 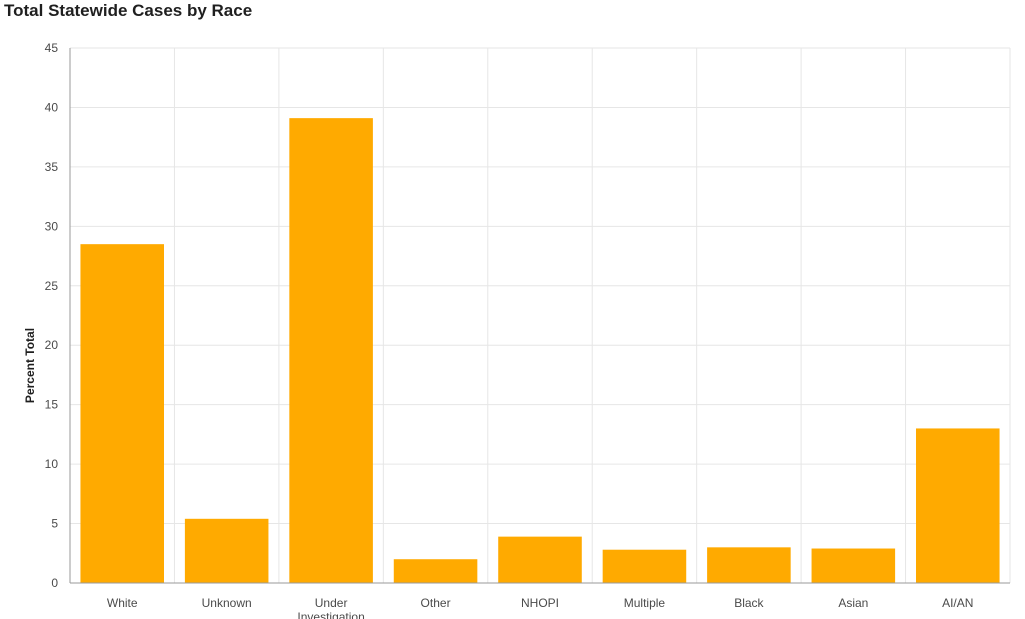 What do you see at coordinates (52, 345) in the screenshot?
I see `y-tick-label: 20` at bounding box center [52, 345].